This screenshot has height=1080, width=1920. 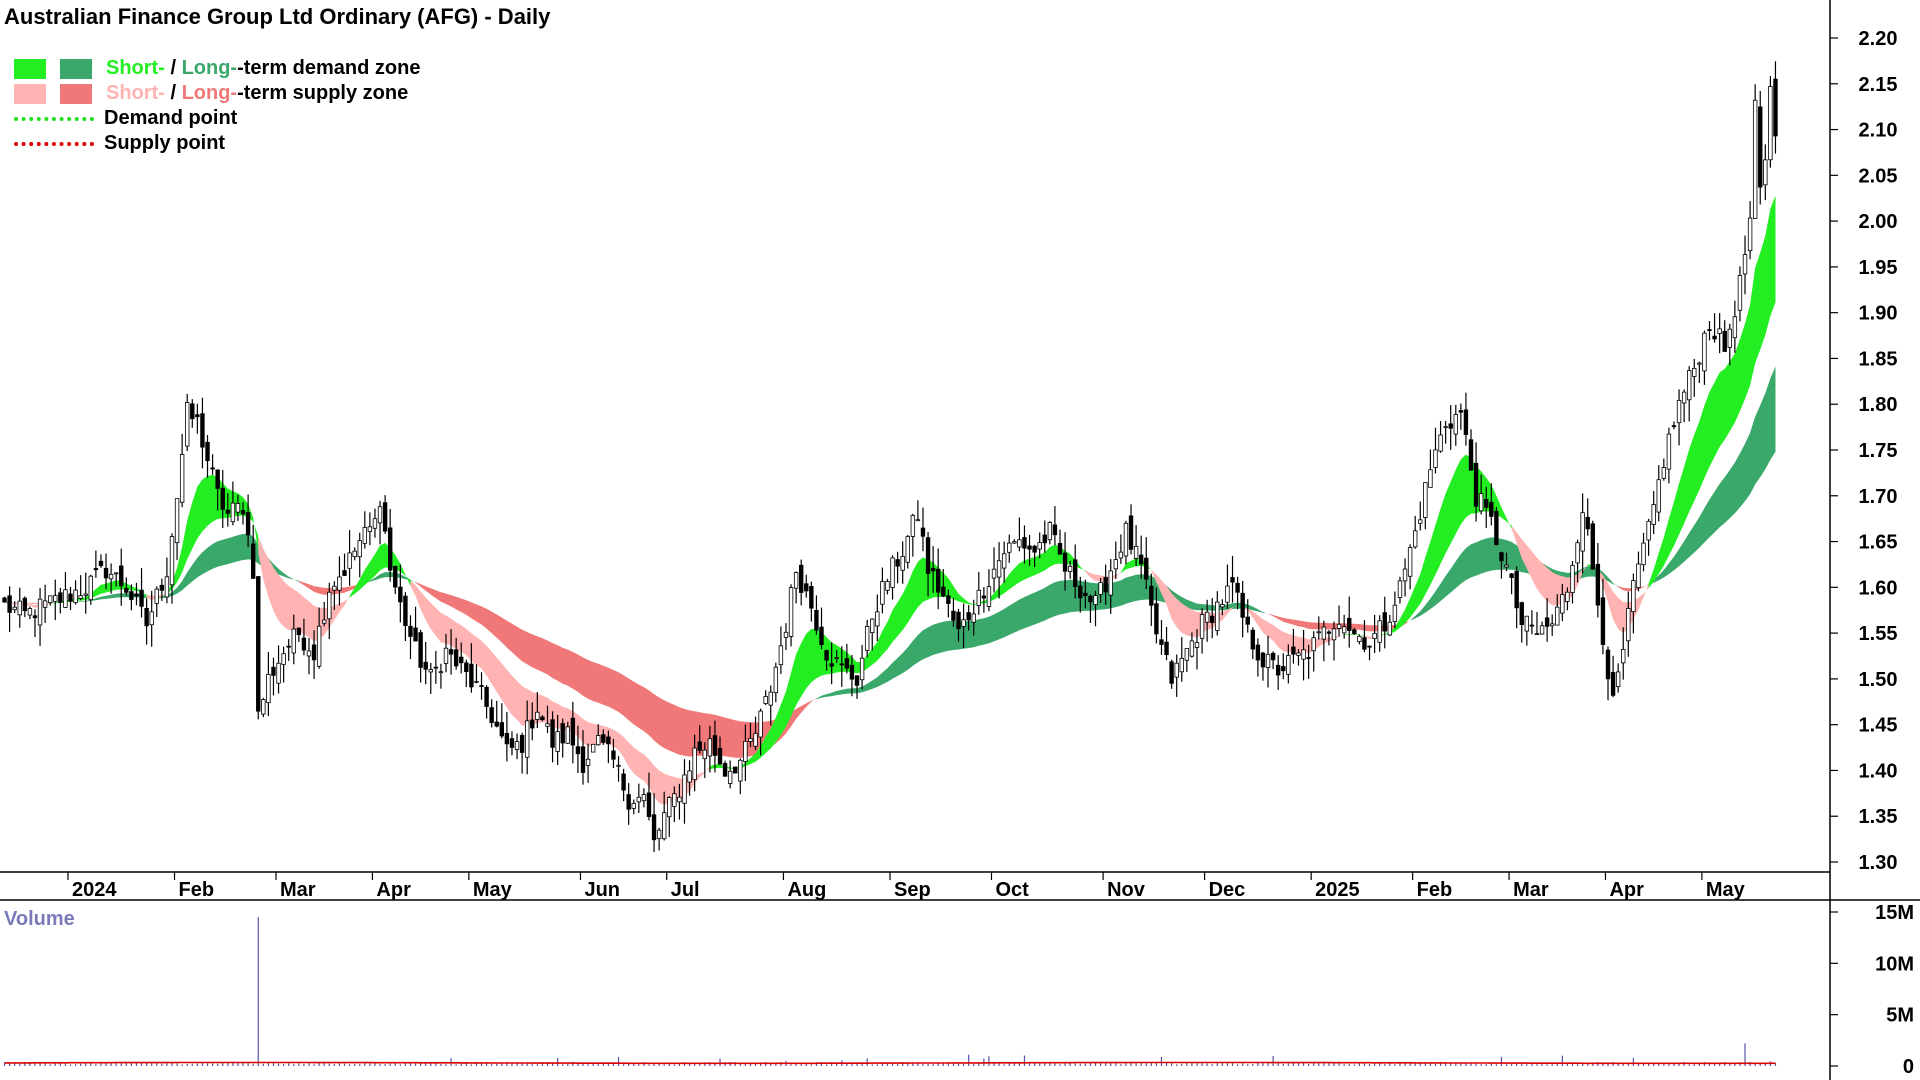 I want to click on legend-supply-short: Short-, so click(x=135, y=93).